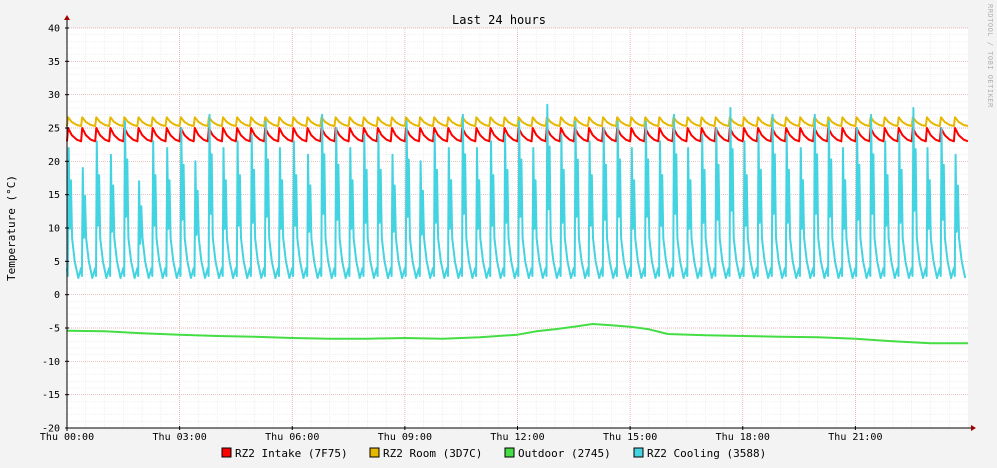 This screenshot has width=997, height=468. I want to click on x-tick-label: Thu 03:00, so click(180, 437).